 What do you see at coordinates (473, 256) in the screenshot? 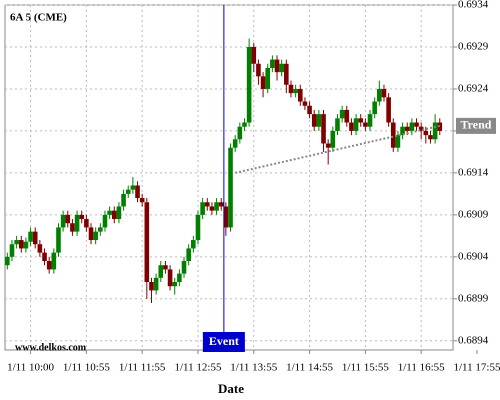
I see `y-tick-label: 0.6904` at bounding box center [473, 256].